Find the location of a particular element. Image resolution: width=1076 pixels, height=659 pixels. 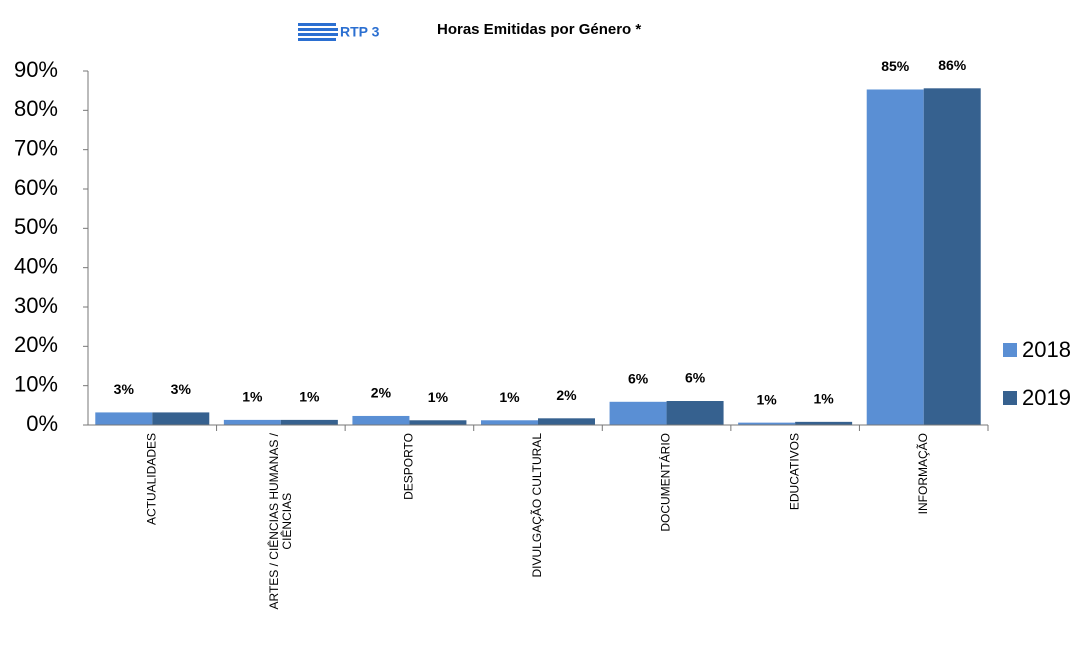

value-label: 86% is located at coordinates (952, 65).